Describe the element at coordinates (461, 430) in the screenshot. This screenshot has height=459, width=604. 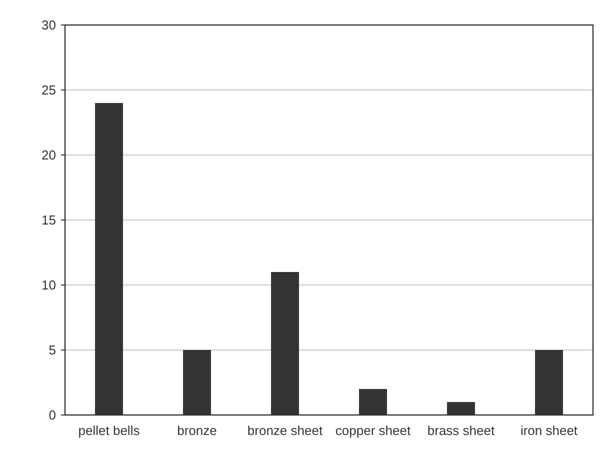
I see `x-tick-label: brass sheet` at that location.